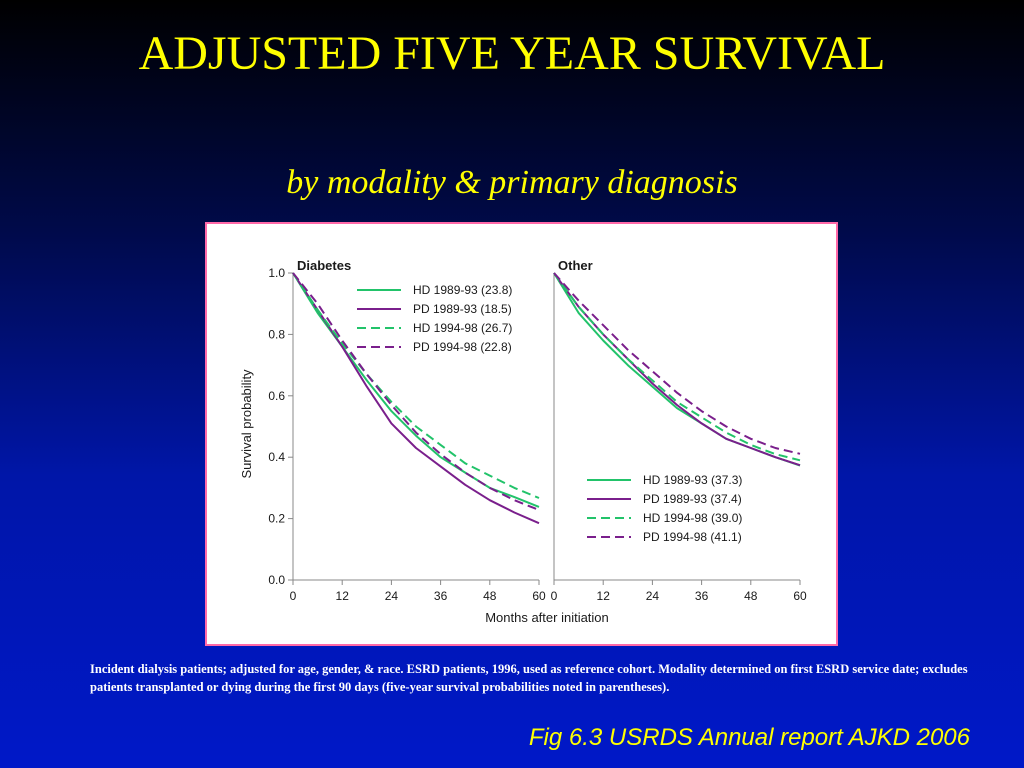 This screenshot has width=1024, height=768. What do you see at coordinates (547, 617) in the screenshot?
I see `x-axis-title: Months after initiation` at bounding box center [547, 617].